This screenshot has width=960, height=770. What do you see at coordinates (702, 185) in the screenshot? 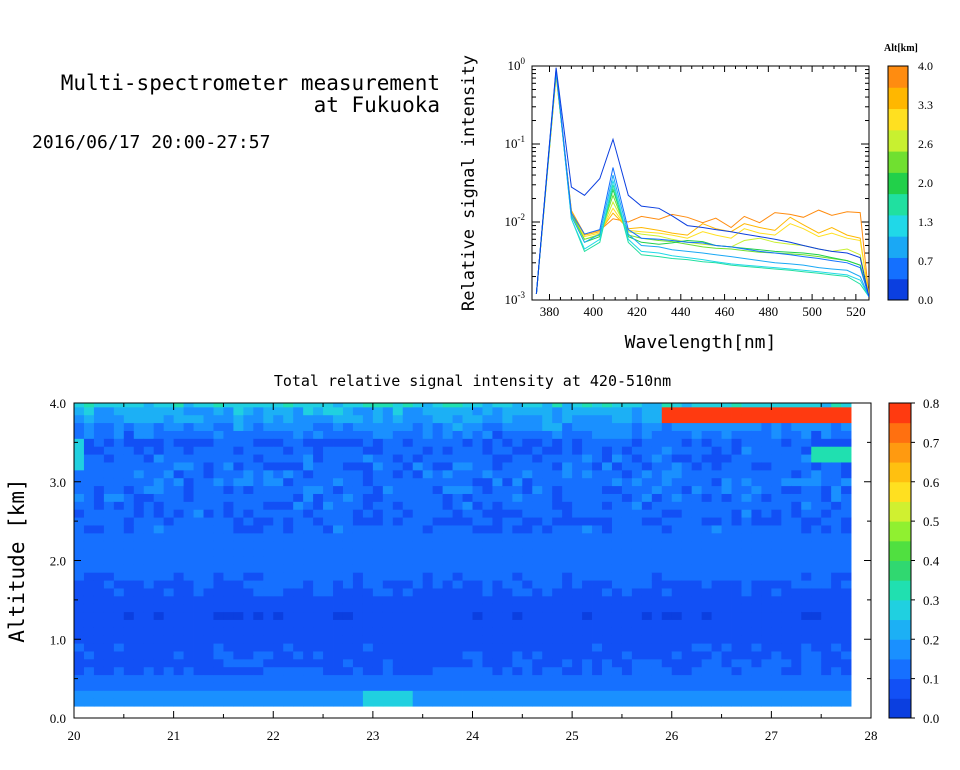
I see `spectrum-series-line` at bounding box center [702, 185].